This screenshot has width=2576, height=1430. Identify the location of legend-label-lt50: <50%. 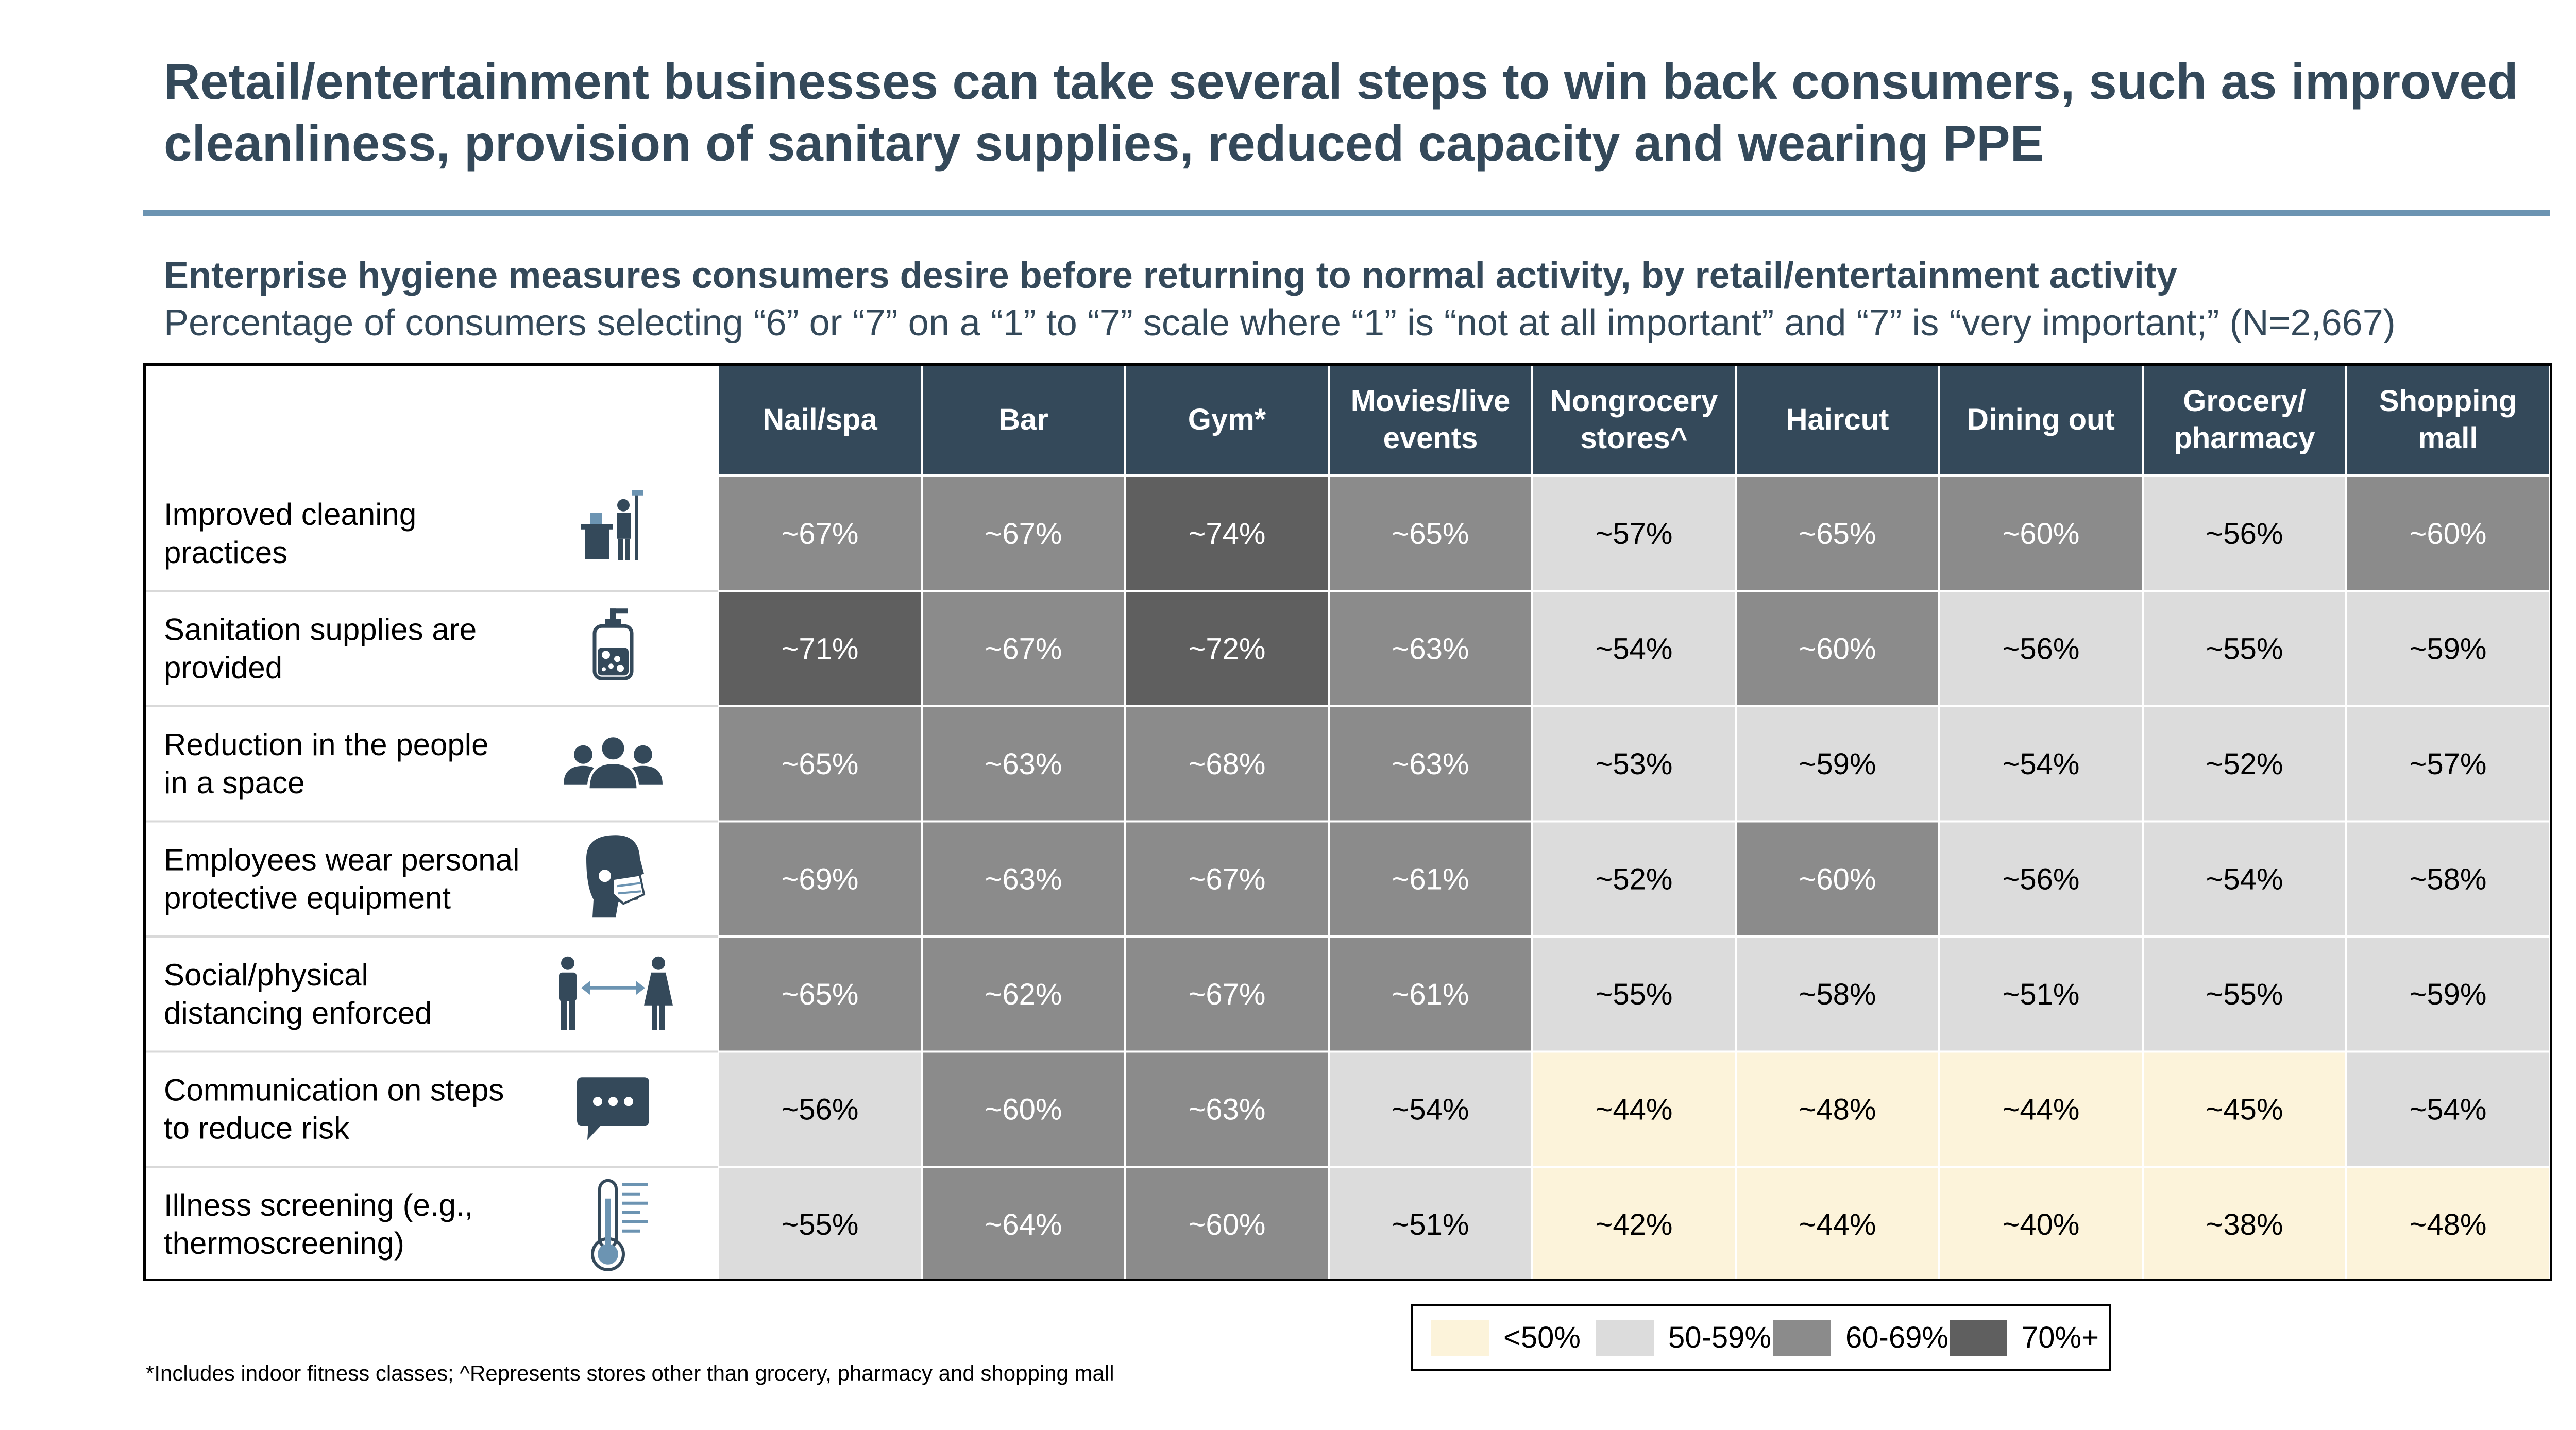
(1542, 1337).